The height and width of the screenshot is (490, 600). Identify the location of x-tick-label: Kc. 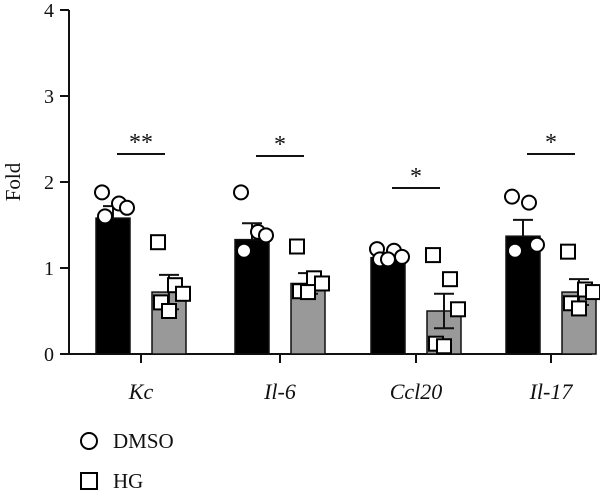
(141, 391).